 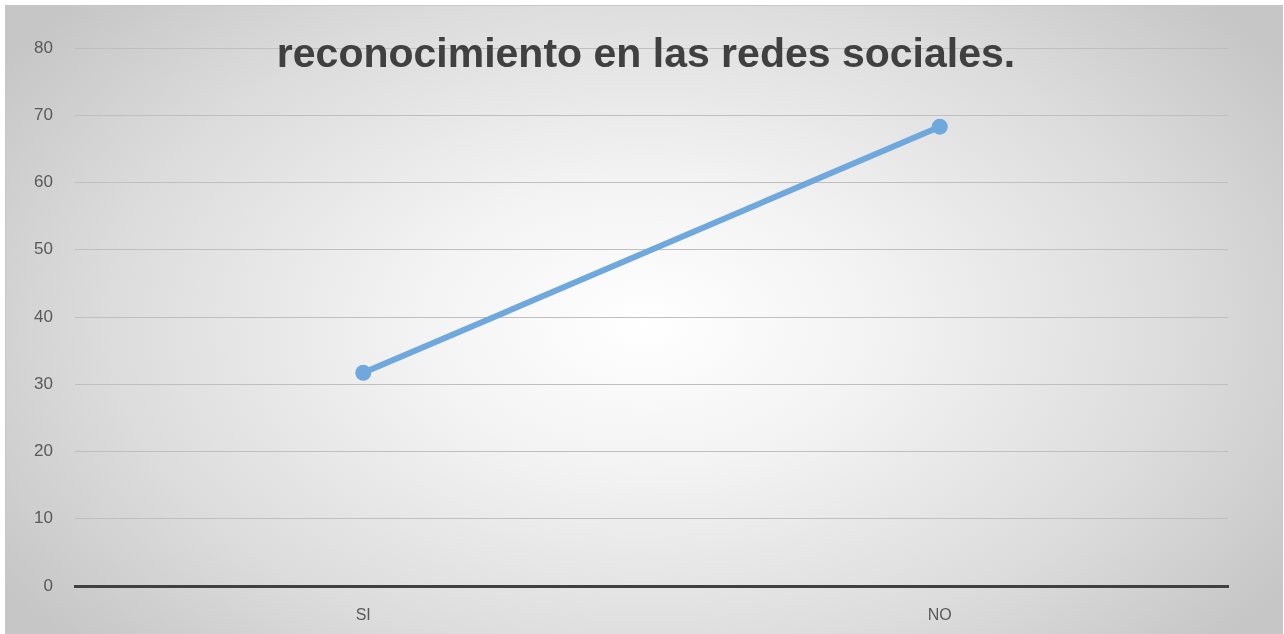 What do you see at coordinates (646, 53) in the screenshot?
I see `chart-title: reconocimiento en las redes sociales.` at bounding box center [646, 53].